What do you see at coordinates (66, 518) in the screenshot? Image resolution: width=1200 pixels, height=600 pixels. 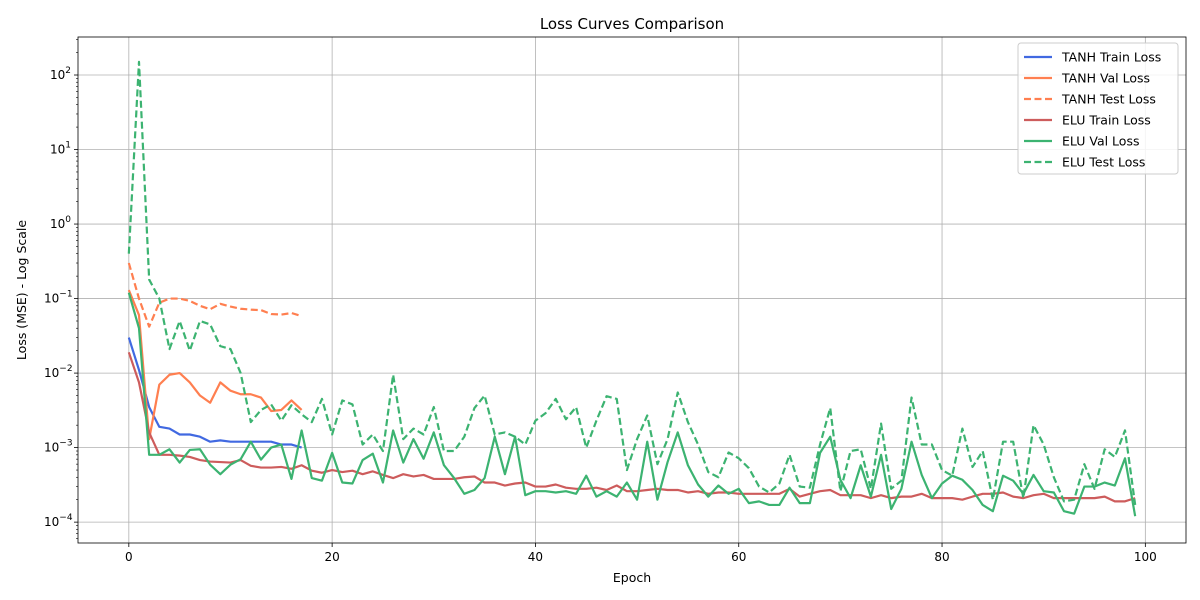 I see `y-tick-exponent: −4` at bounding box center [66, 518].